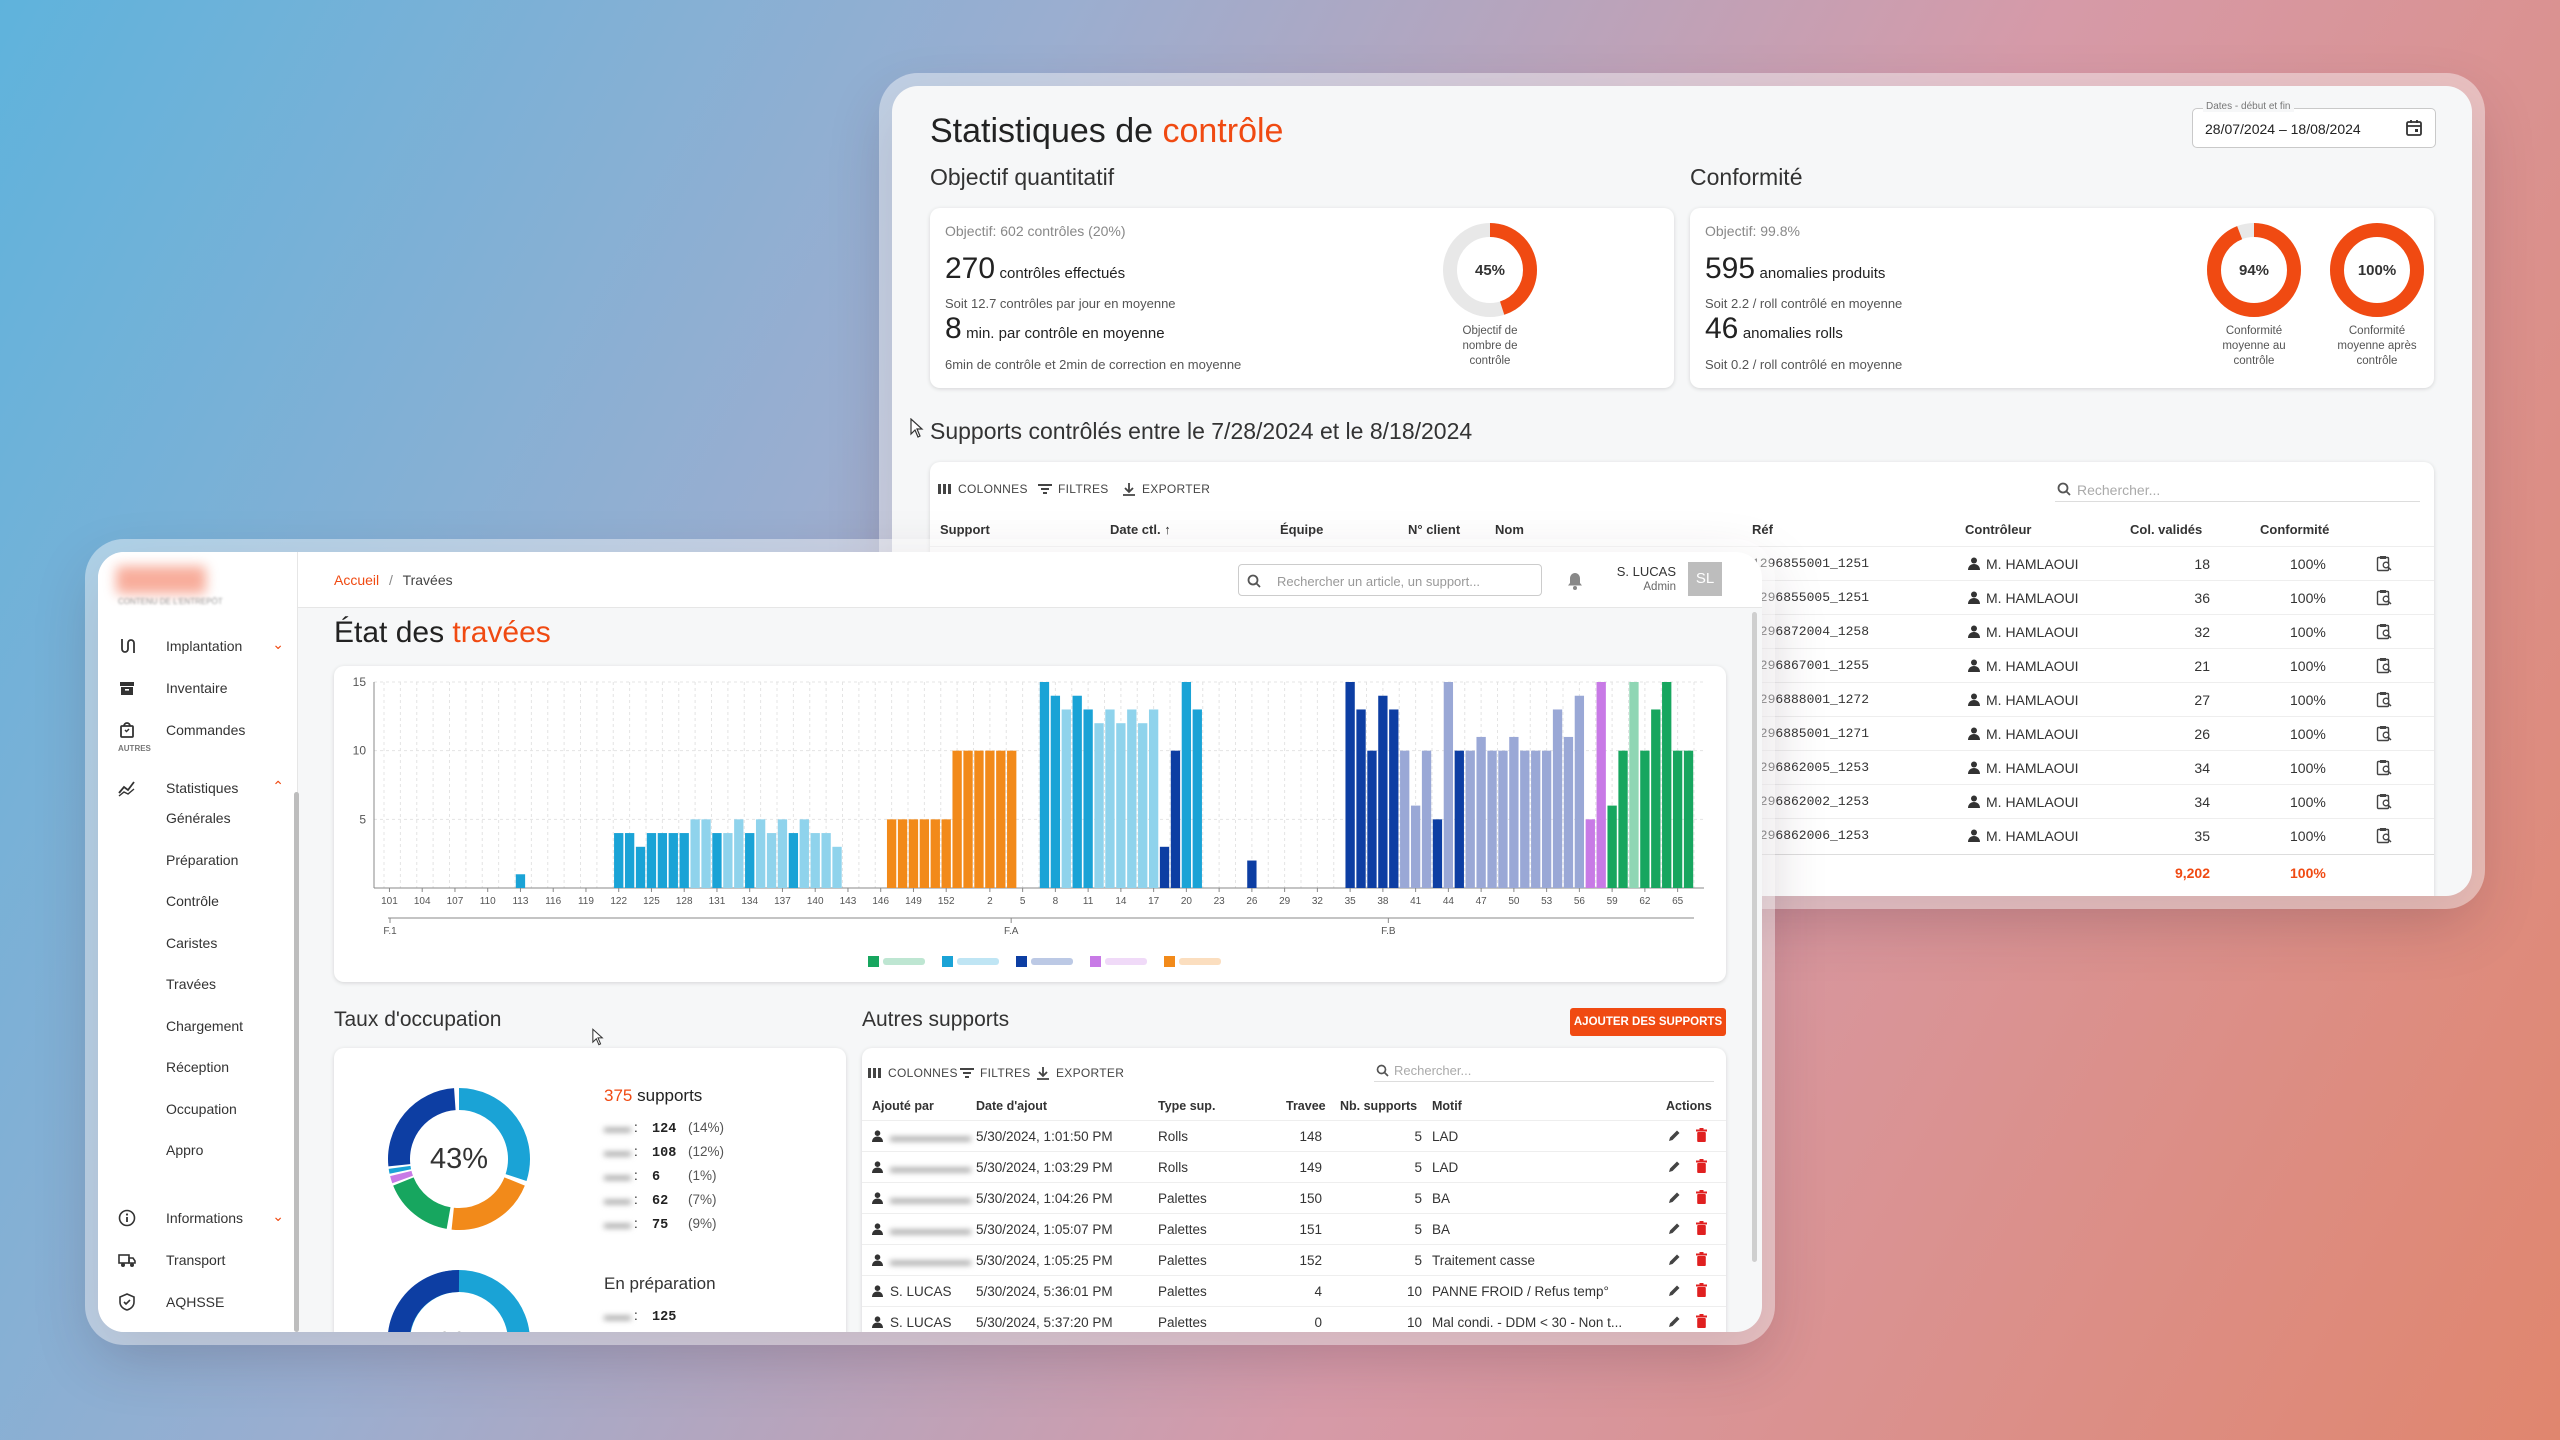 The width and height of the screenshot is (2560, 1440). Describe the element at coordinates (198, 788) in the screenshot. I see `sidebar-item-statistiques: Statistiques ⌃` at that location.